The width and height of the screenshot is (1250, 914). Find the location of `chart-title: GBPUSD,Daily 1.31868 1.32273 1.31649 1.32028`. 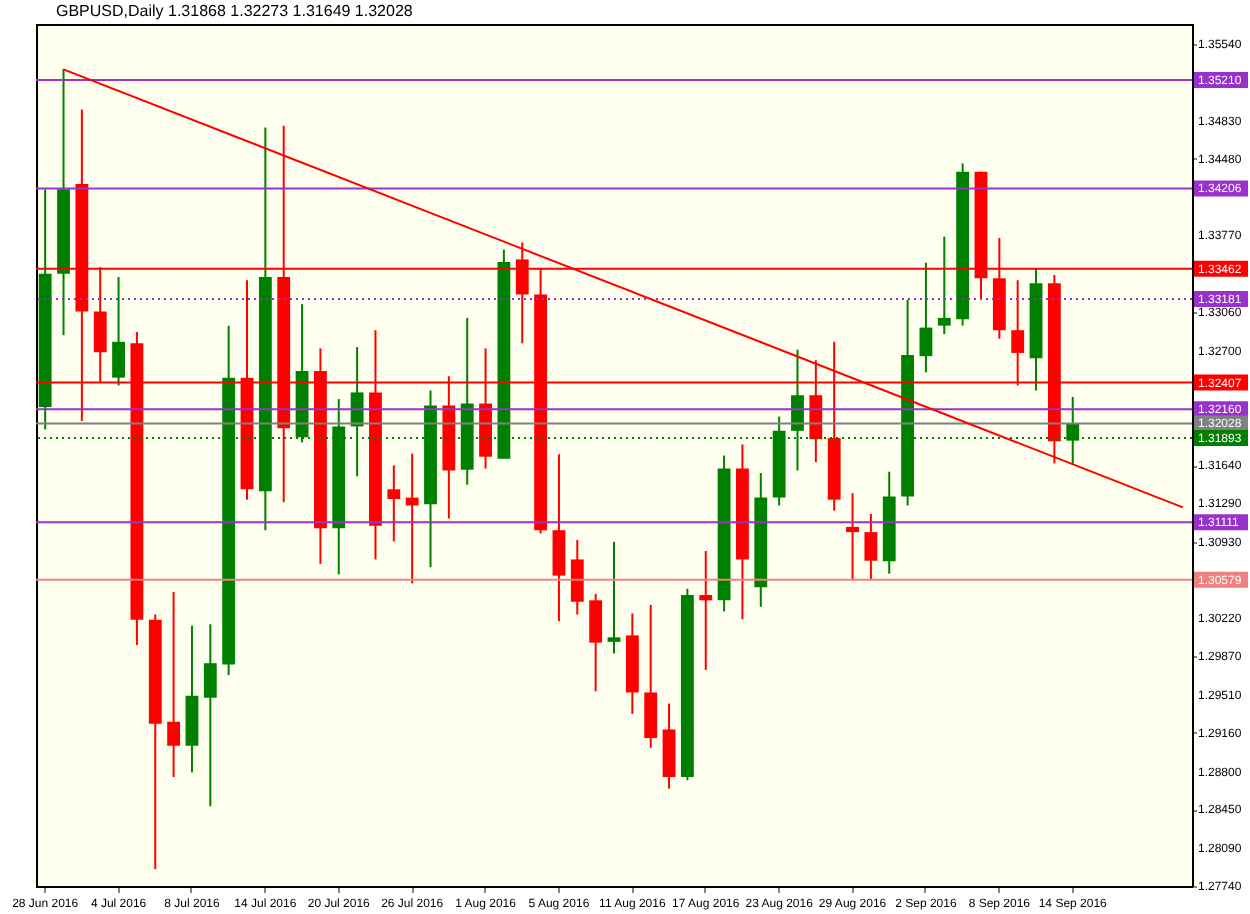

chart-title: GBPUSD,Daily 1.31868 1.32273 1.31649 1.32028 is located at coordinates (235, 11).